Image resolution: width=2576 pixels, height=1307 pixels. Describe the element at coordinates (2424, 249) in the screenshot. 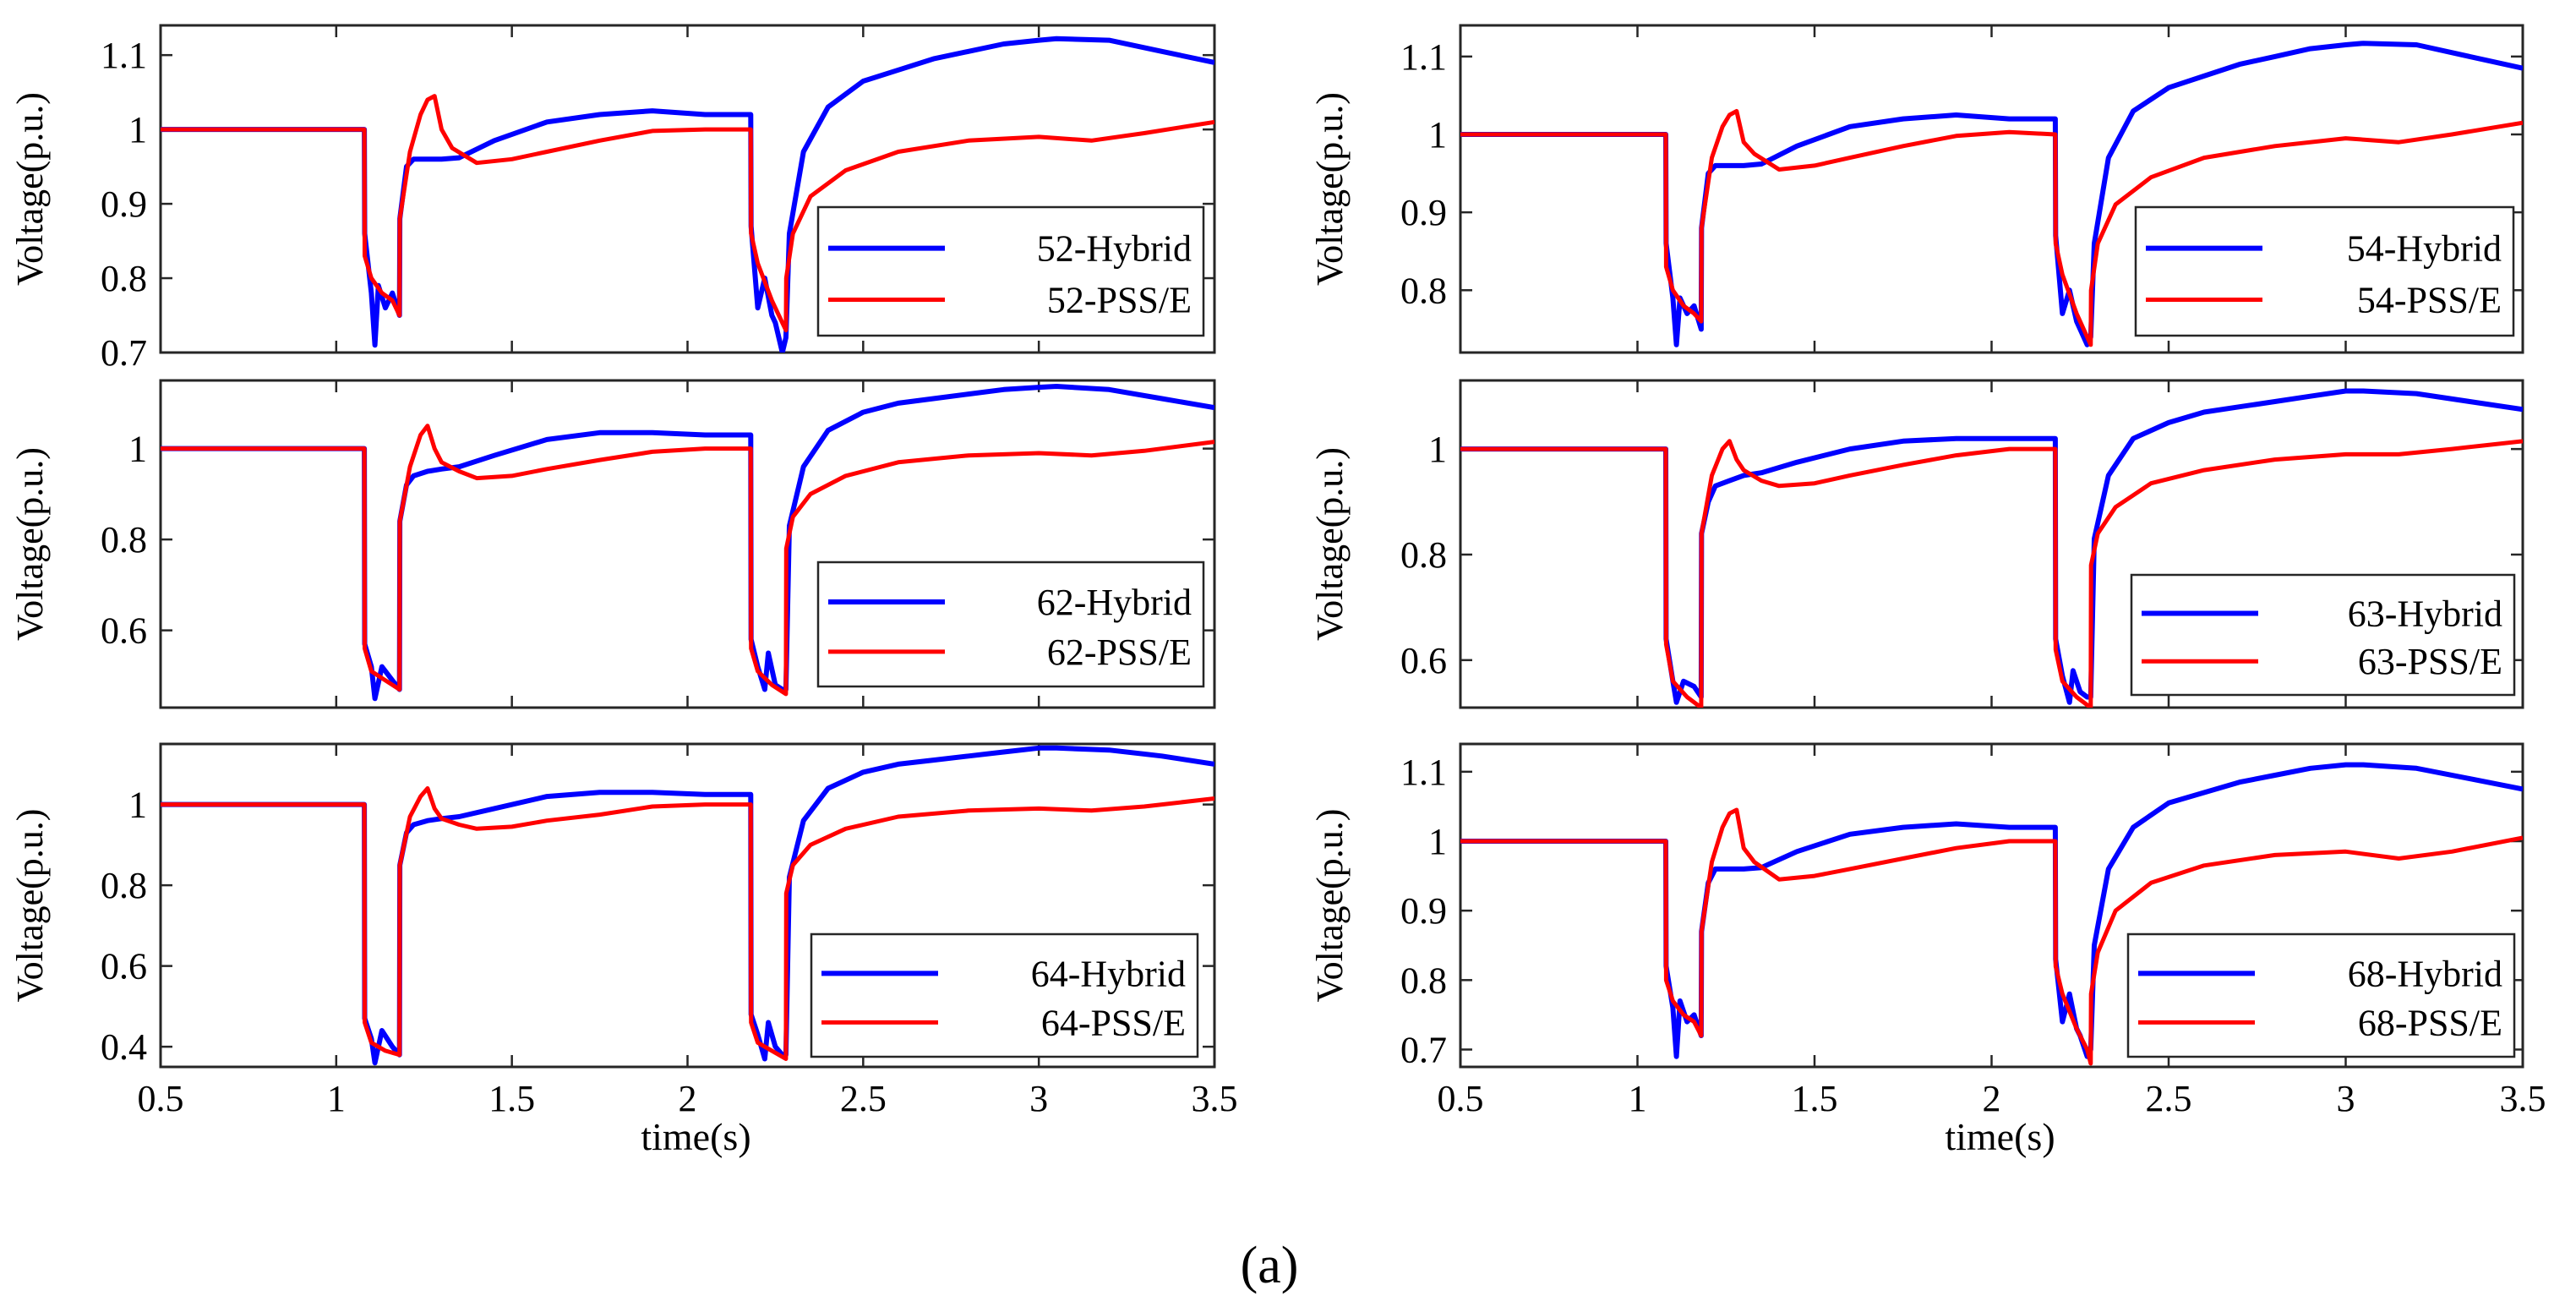

I see `legend-entry: 54-Hybrid` at that location.